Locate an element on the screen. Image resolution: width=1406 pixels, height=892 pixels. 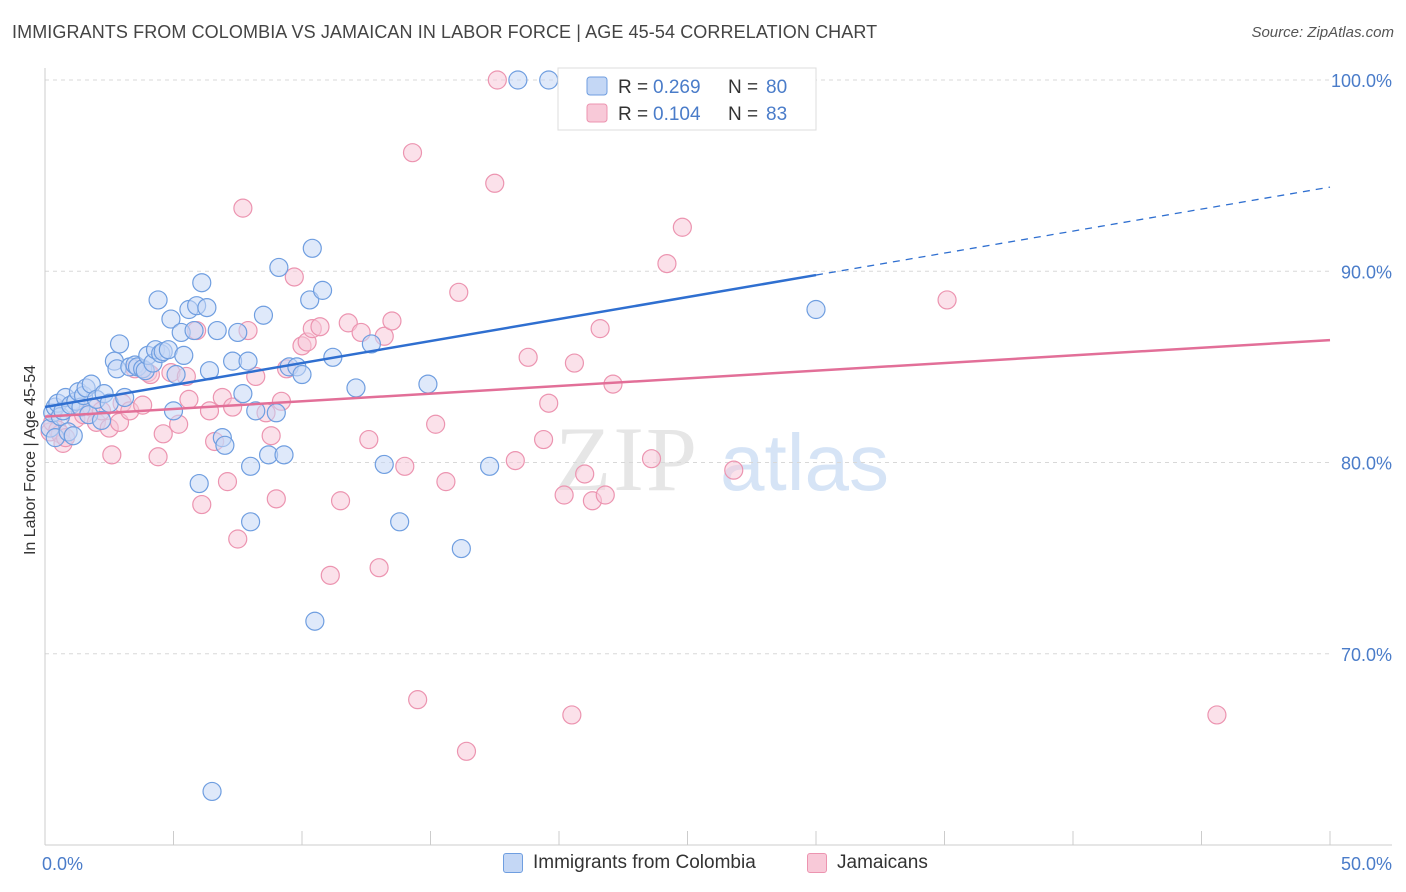
legend-label-jamaicans: Jamaicans is located at coordinates (882, 862).